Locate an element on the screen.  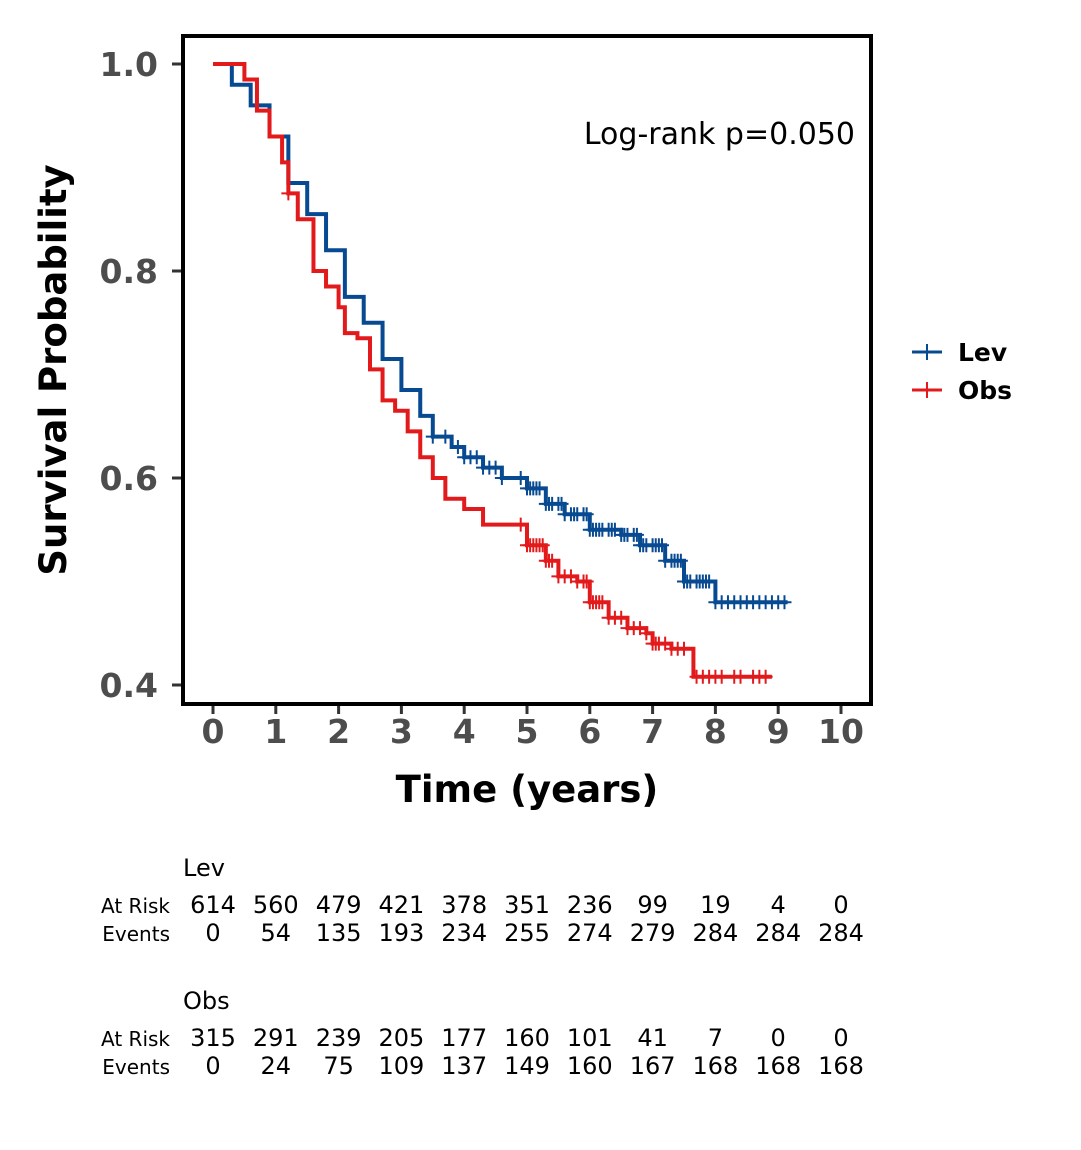
risk-cell: 351 is located at coordinates (527, 905).